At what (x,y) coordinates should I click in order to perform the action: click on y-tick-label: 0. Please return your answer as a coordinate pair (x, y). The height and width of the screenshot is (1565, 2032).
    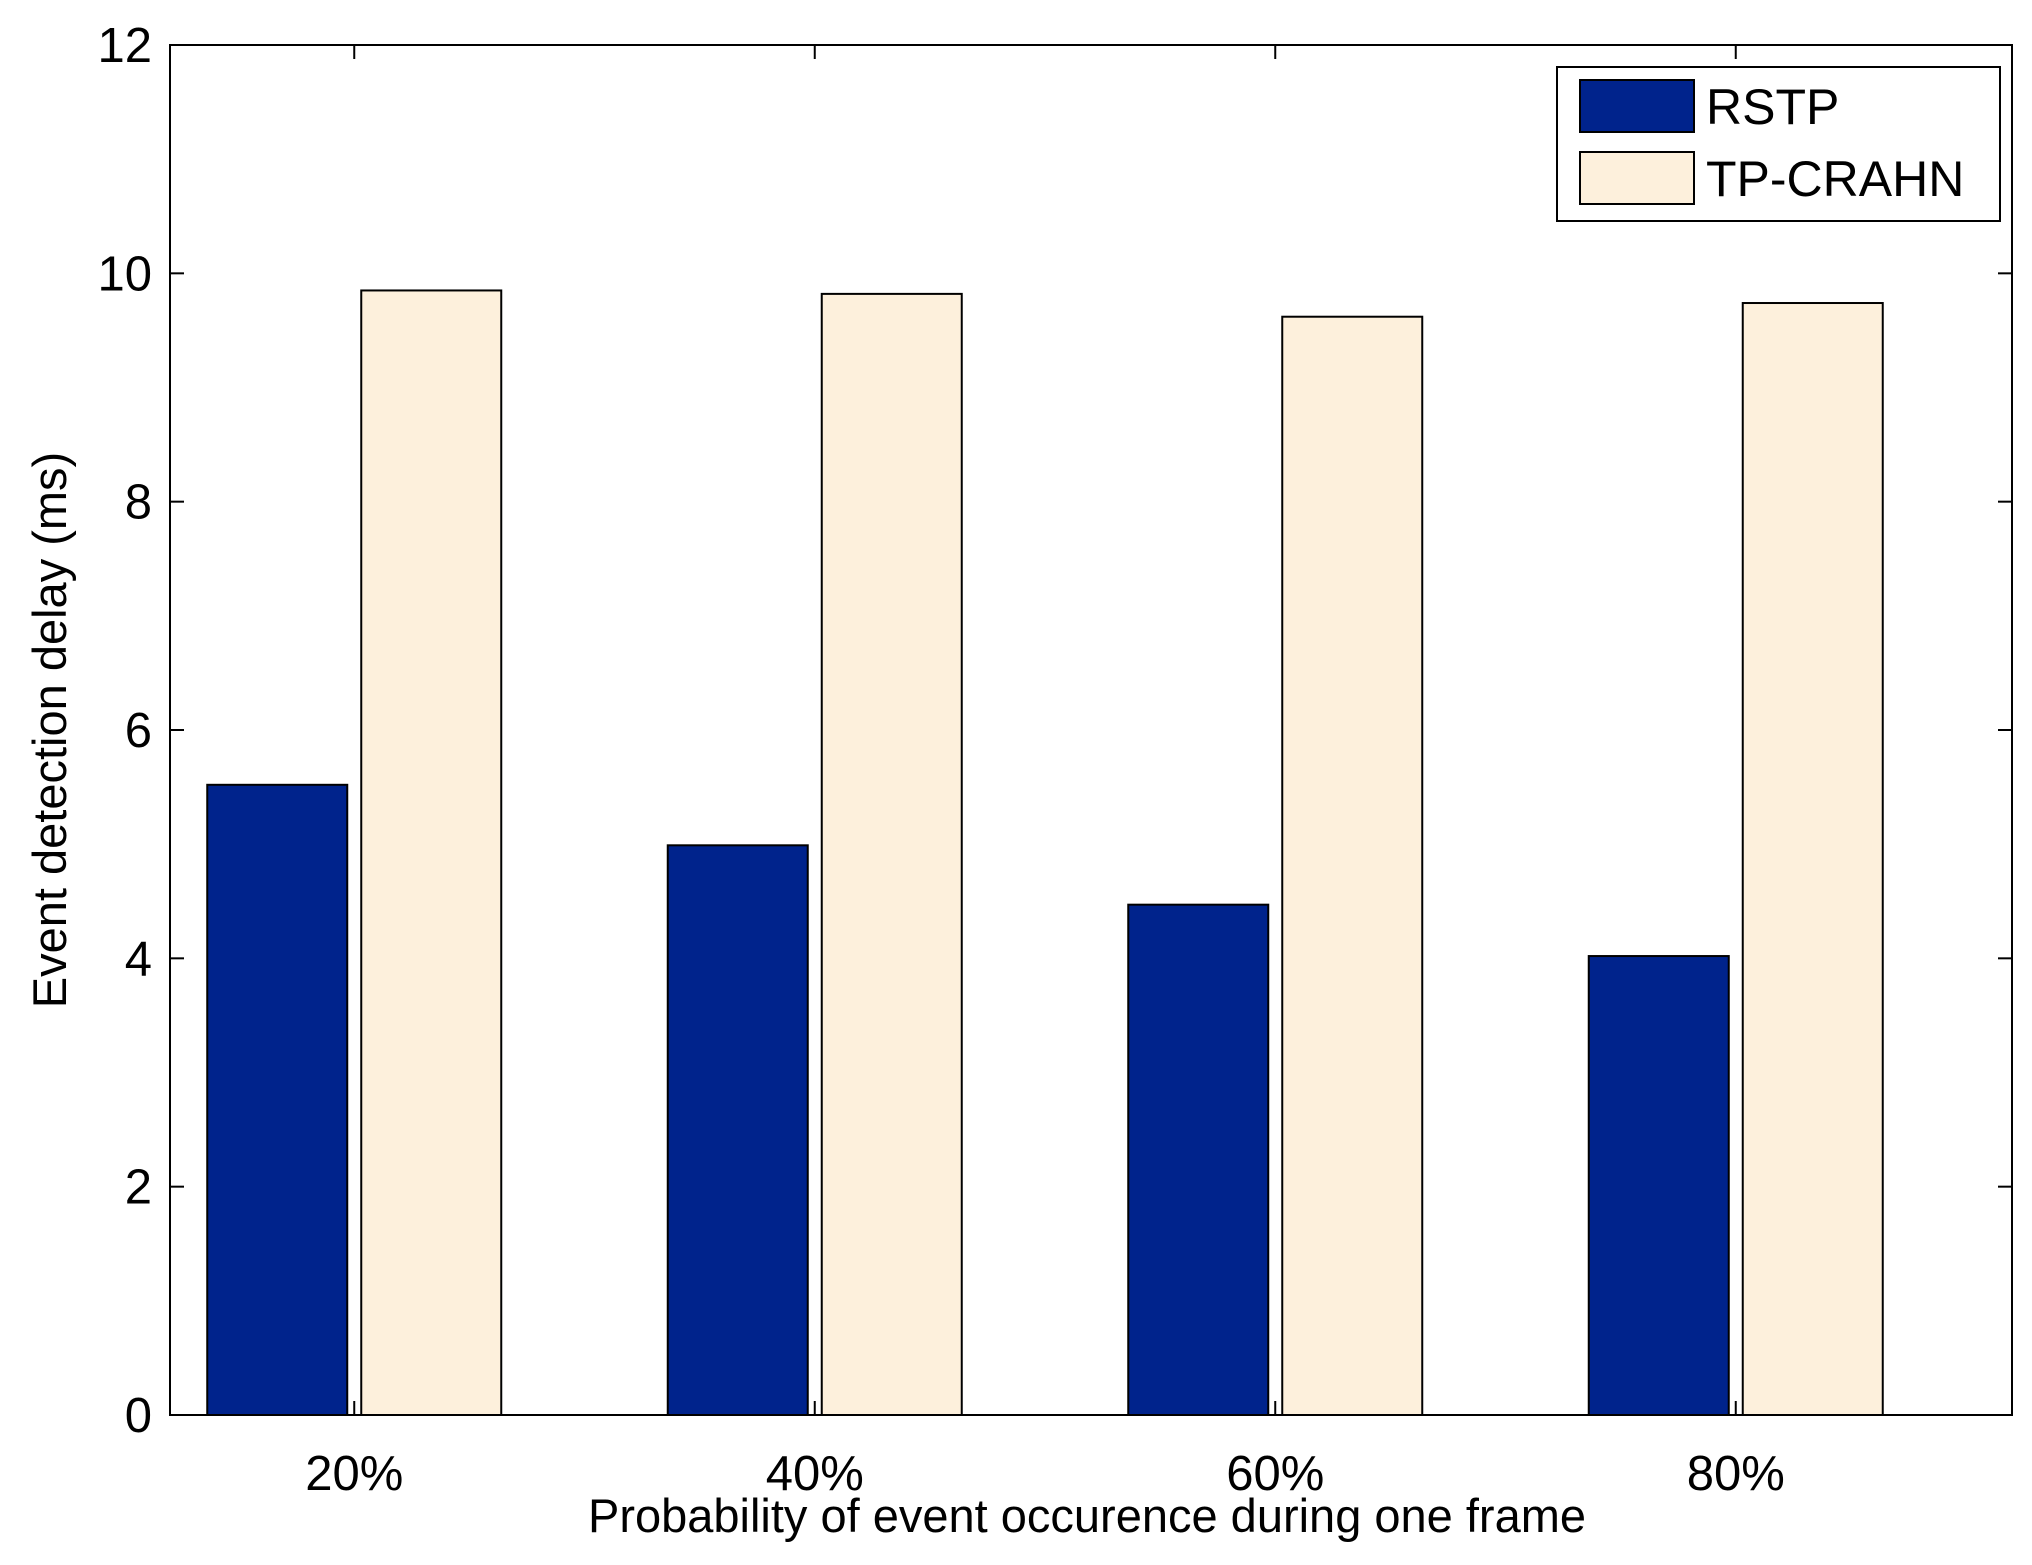
    Looking at the image, I should click on (138, 1416).